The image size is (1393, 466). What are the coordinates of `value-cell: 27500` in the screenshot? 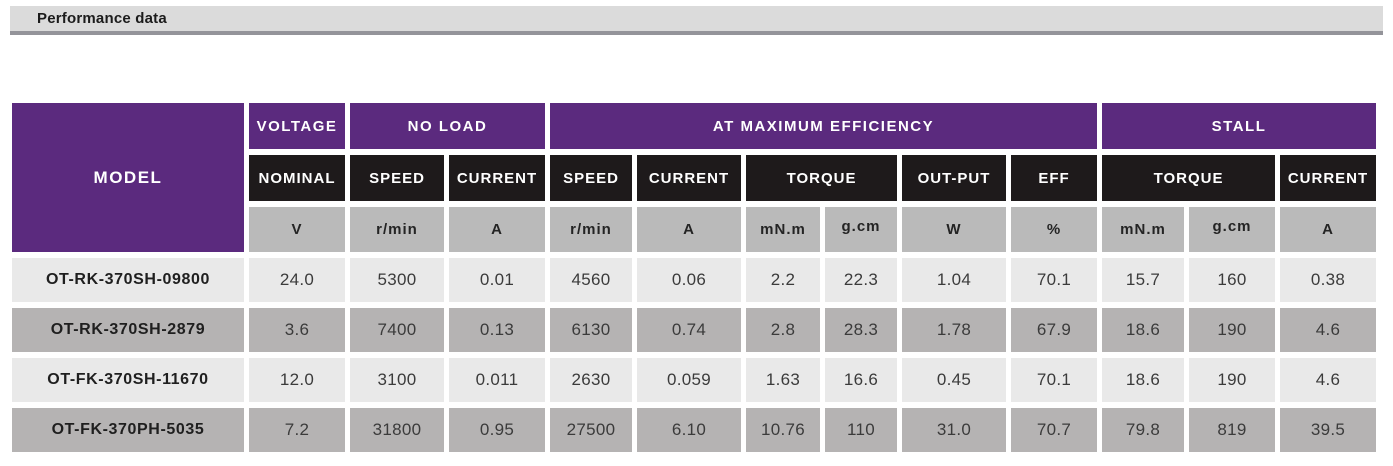 It's located at (591, 430).